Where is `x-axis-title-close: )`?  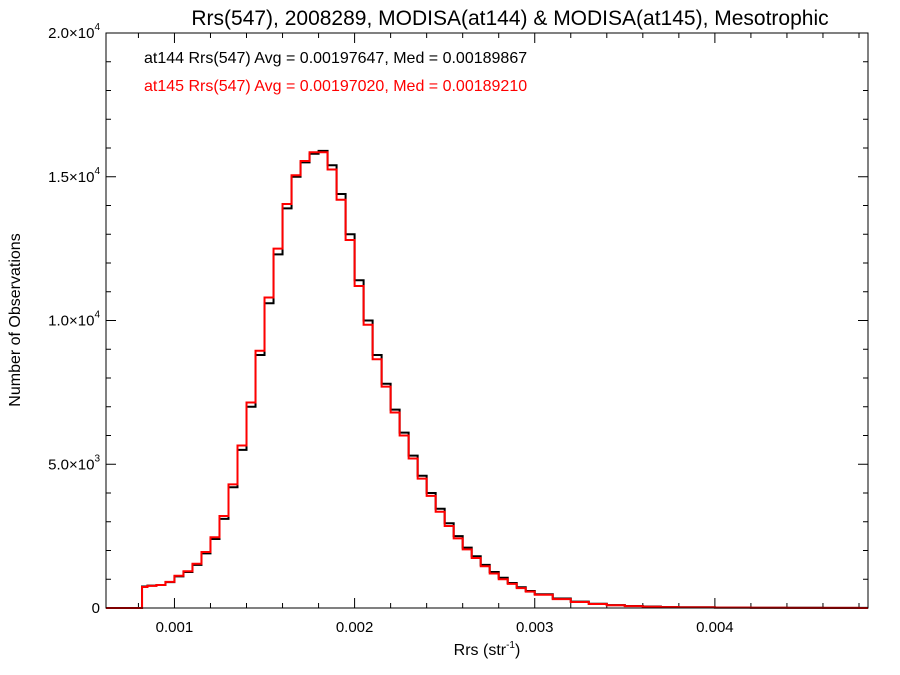 x-axis-title-close: ) is located at coordinates (517, 650).